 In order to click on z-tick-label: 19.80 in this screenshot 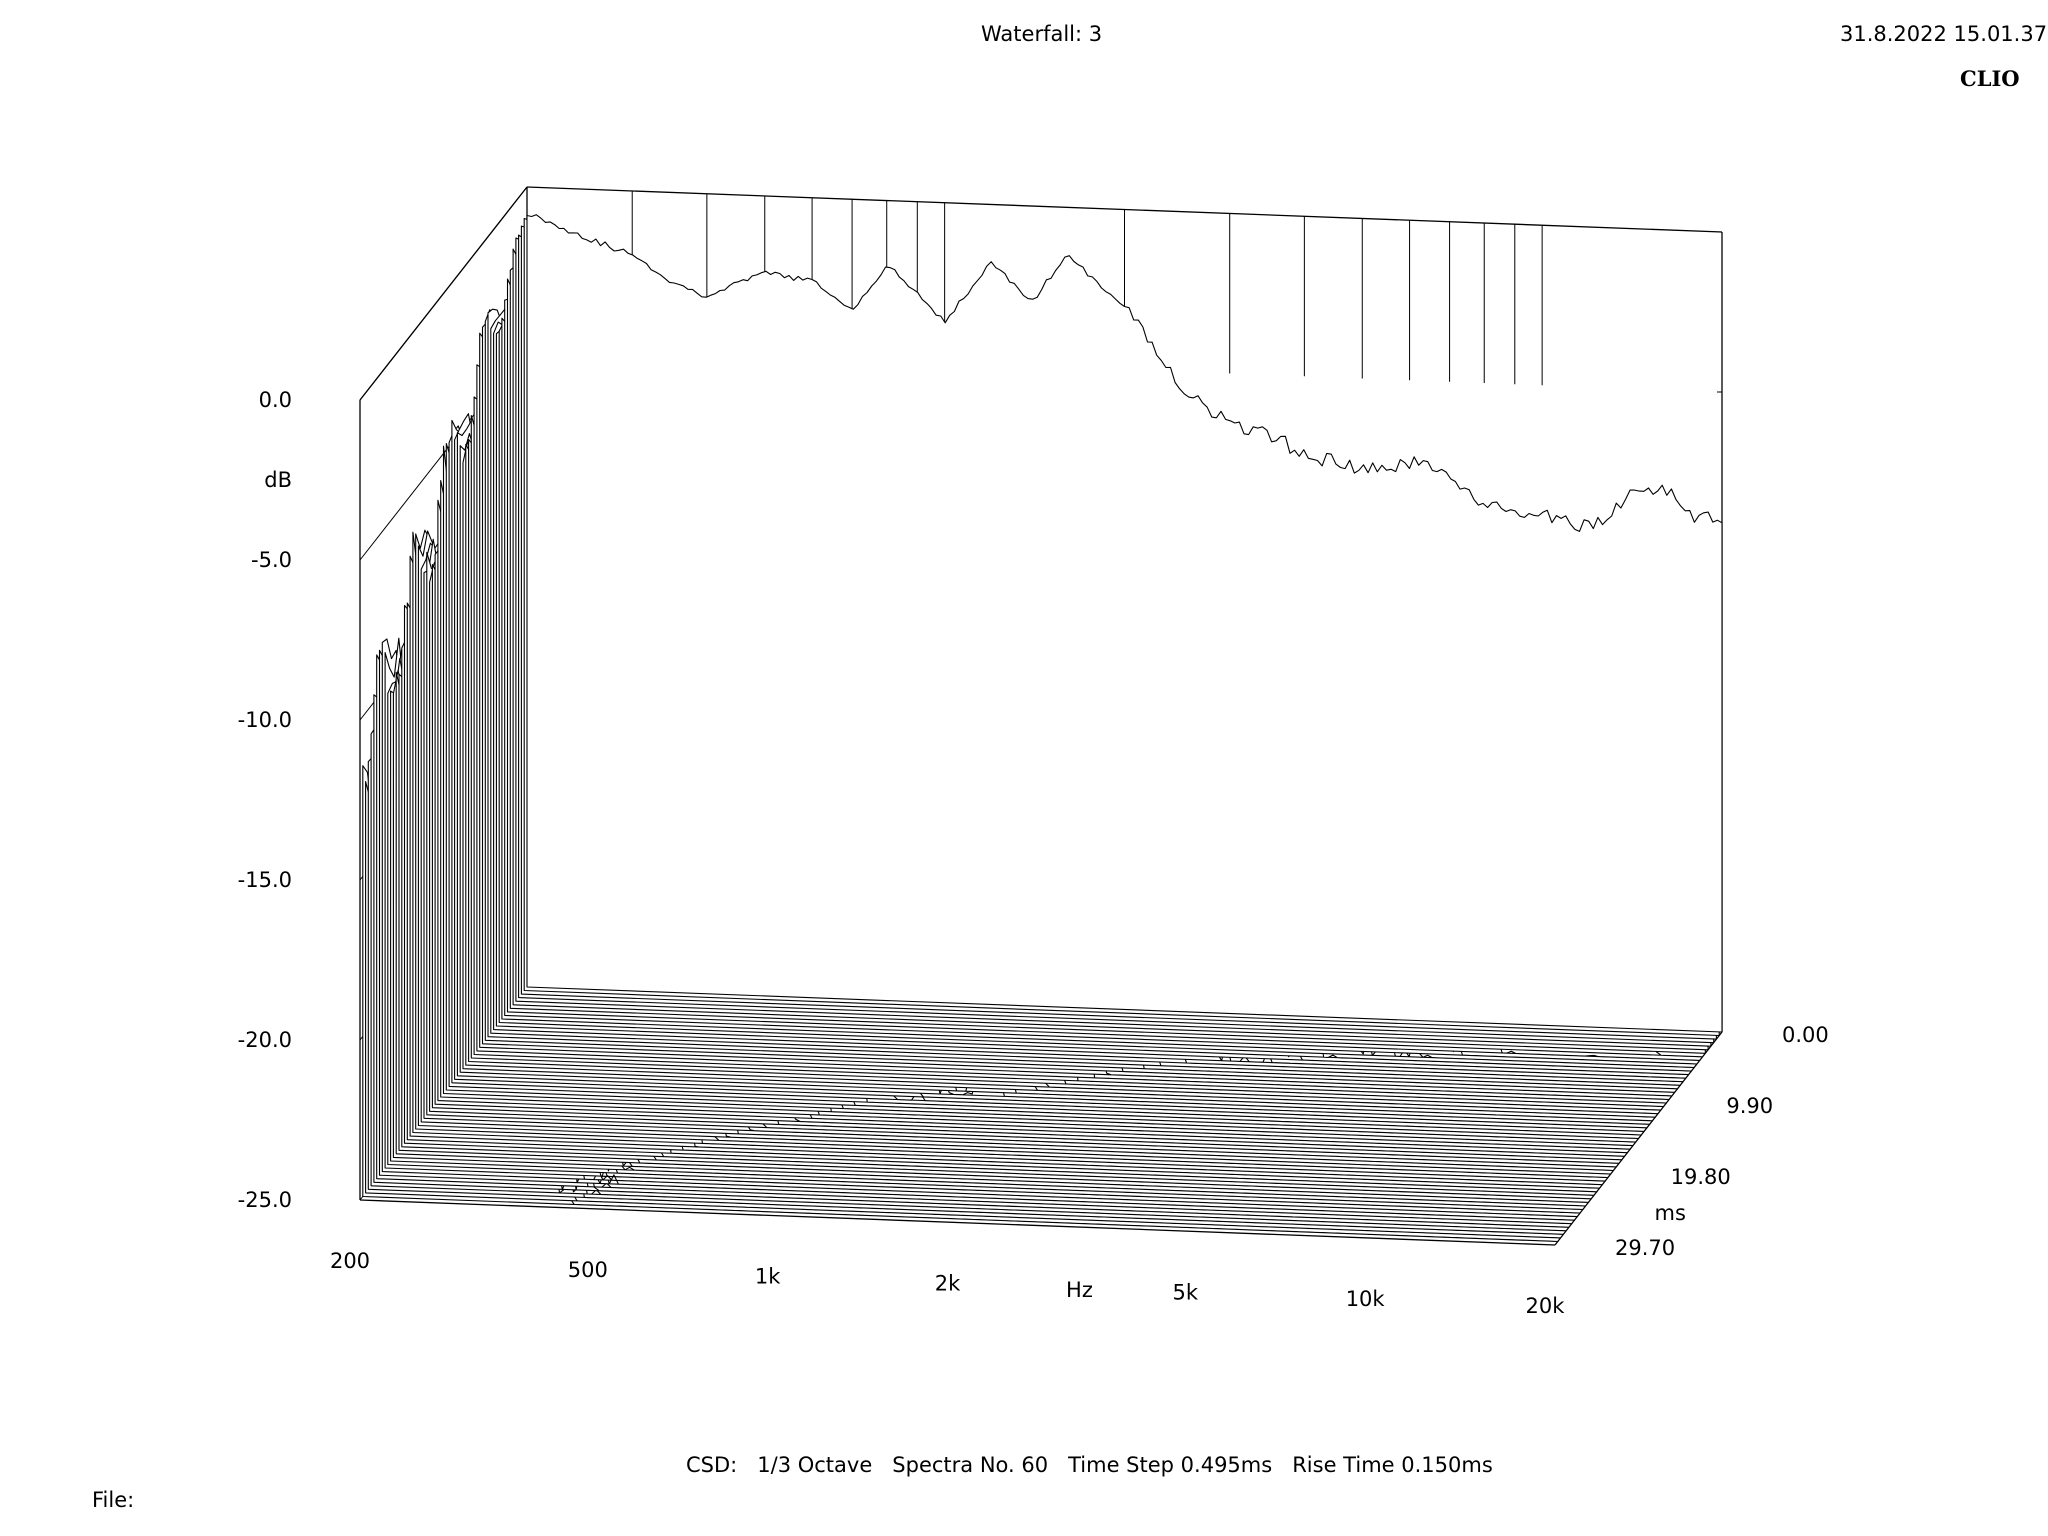, I will do `click(1701, 1177)`.